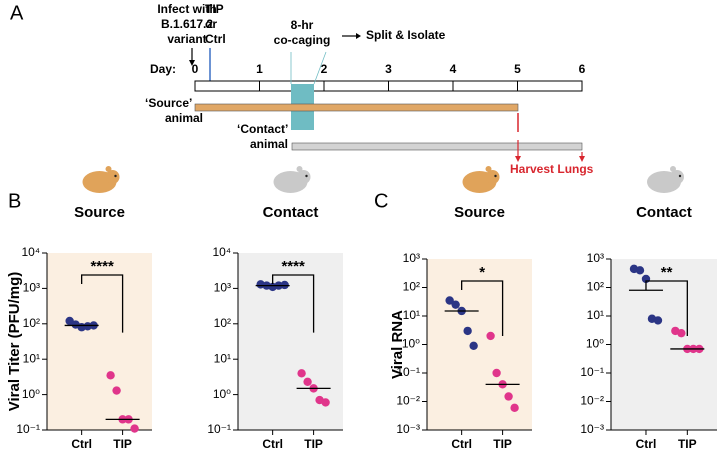 The image size is (725, 453). I want to click on significance-label: ****, so click(102, 266).